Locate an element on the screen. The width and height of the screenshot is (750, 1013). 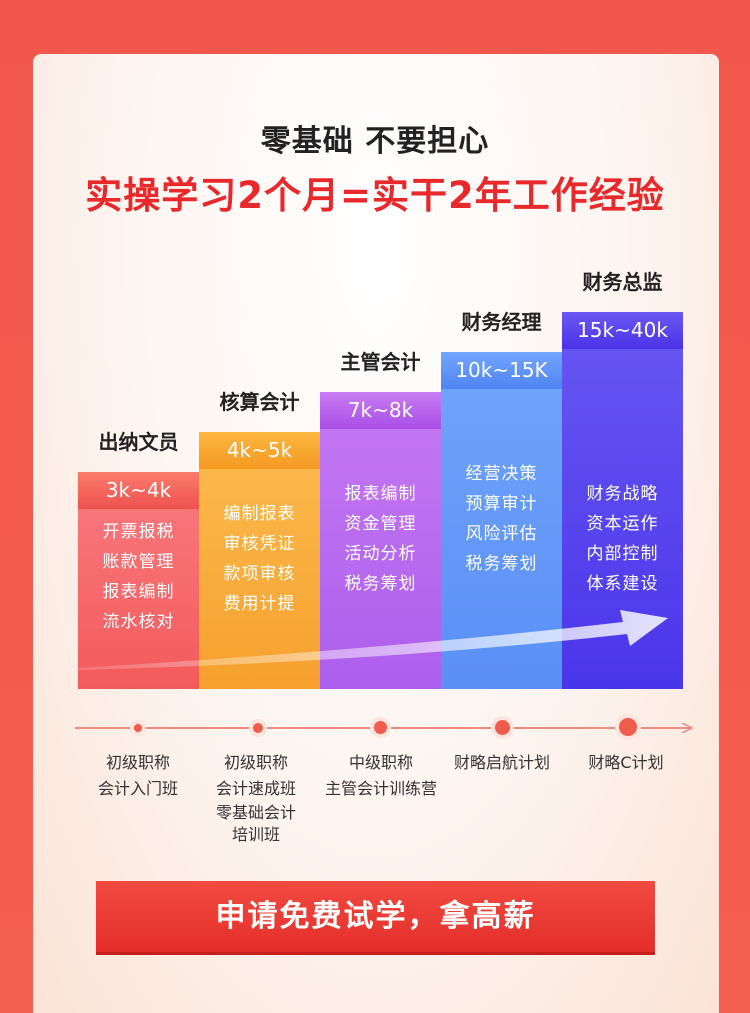
duty-item: 开票报税 is located at coordinates (138, 532).